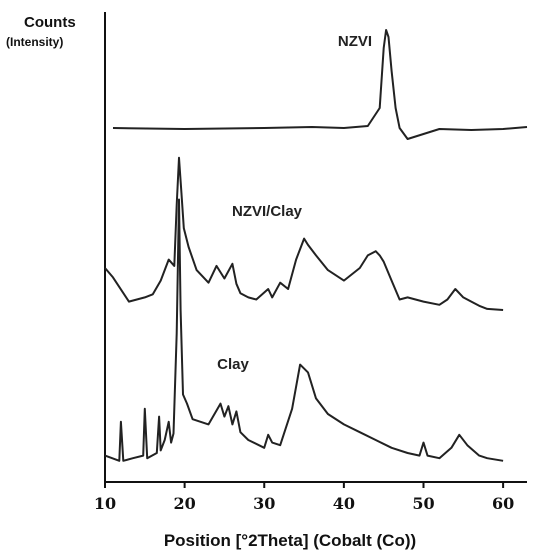 This screenshot has height=556, width=537. Describe the element at coordinates (50, 22) in the screenshot. I see `y-axis-label: Counts` at that location.